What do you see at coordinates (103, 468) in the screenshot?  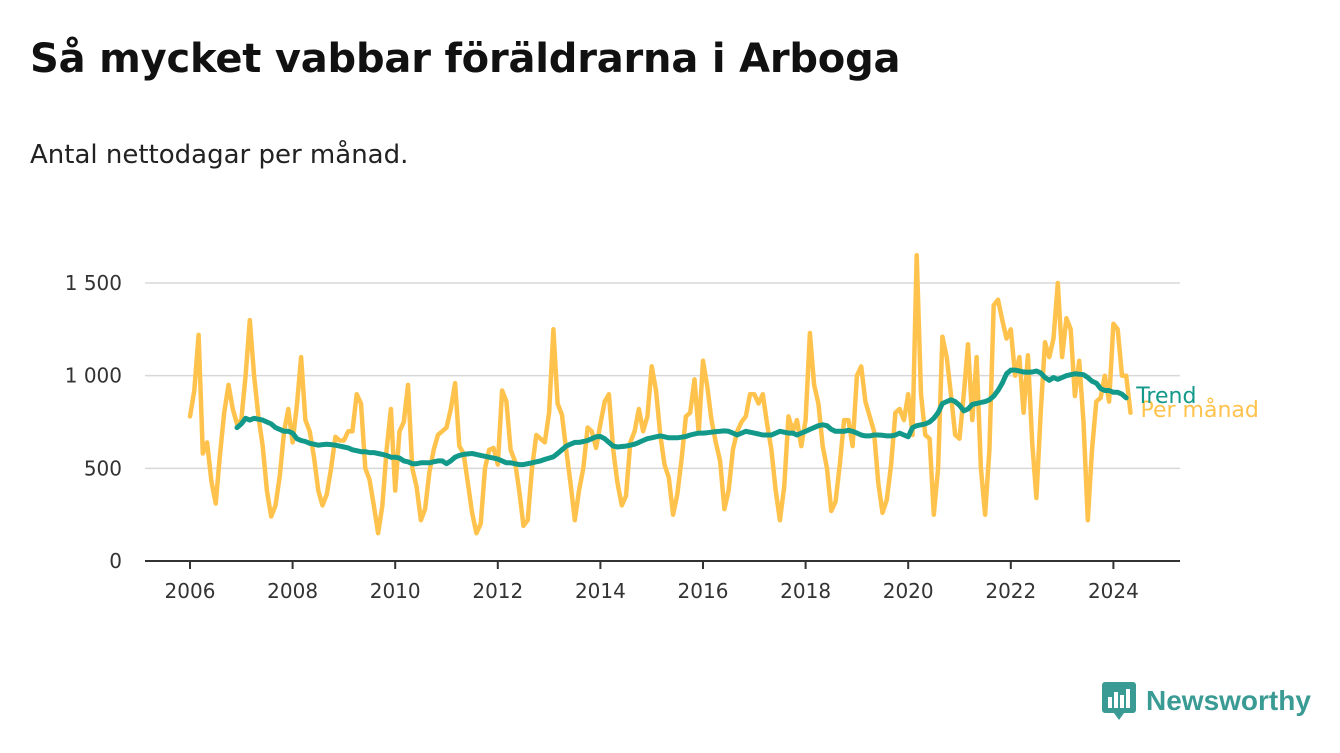 I see `y-tick-label: 500` at bounding box center [103, 468].